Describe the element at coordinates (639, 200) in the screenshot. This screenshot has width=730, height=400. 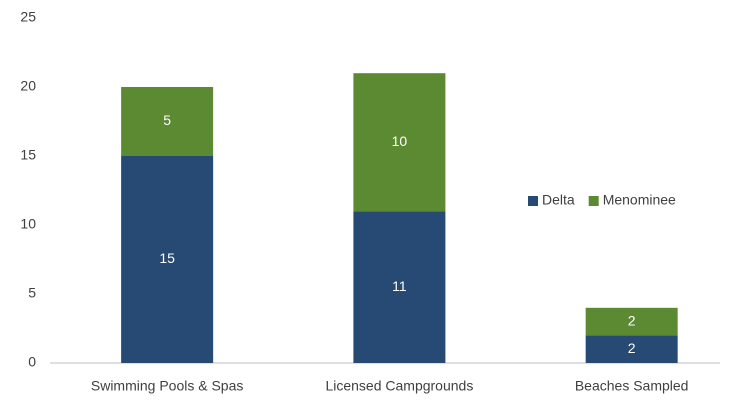
I see `legend-label: Menominee` at that location.